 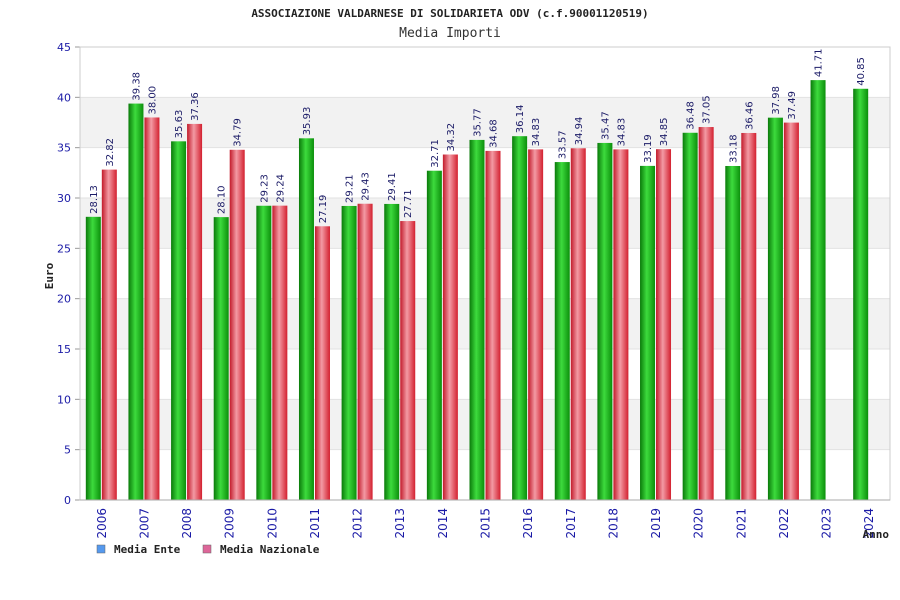 I want to click on value-label-media-nazionale: 34.32, so click(x=451, y=137).